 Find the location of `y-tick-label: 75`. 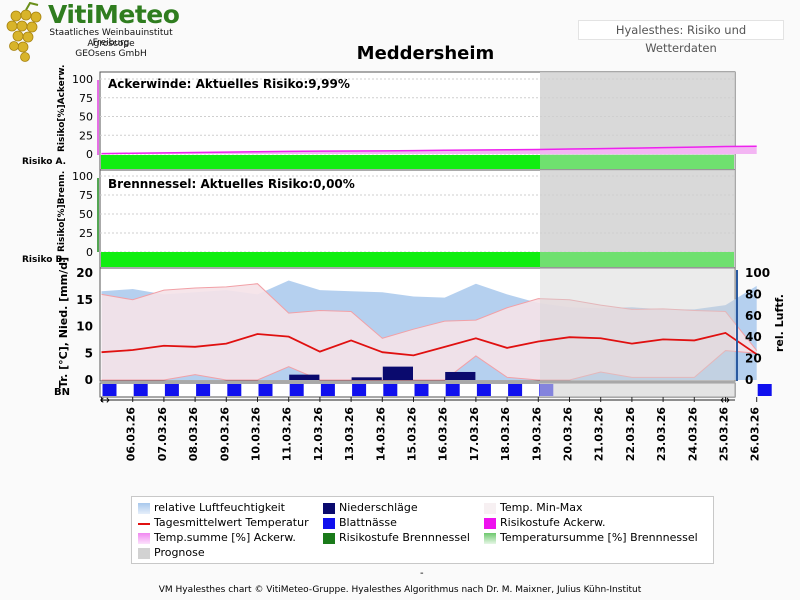

y-tick-label: 75 is located at coordinates (86, 195).